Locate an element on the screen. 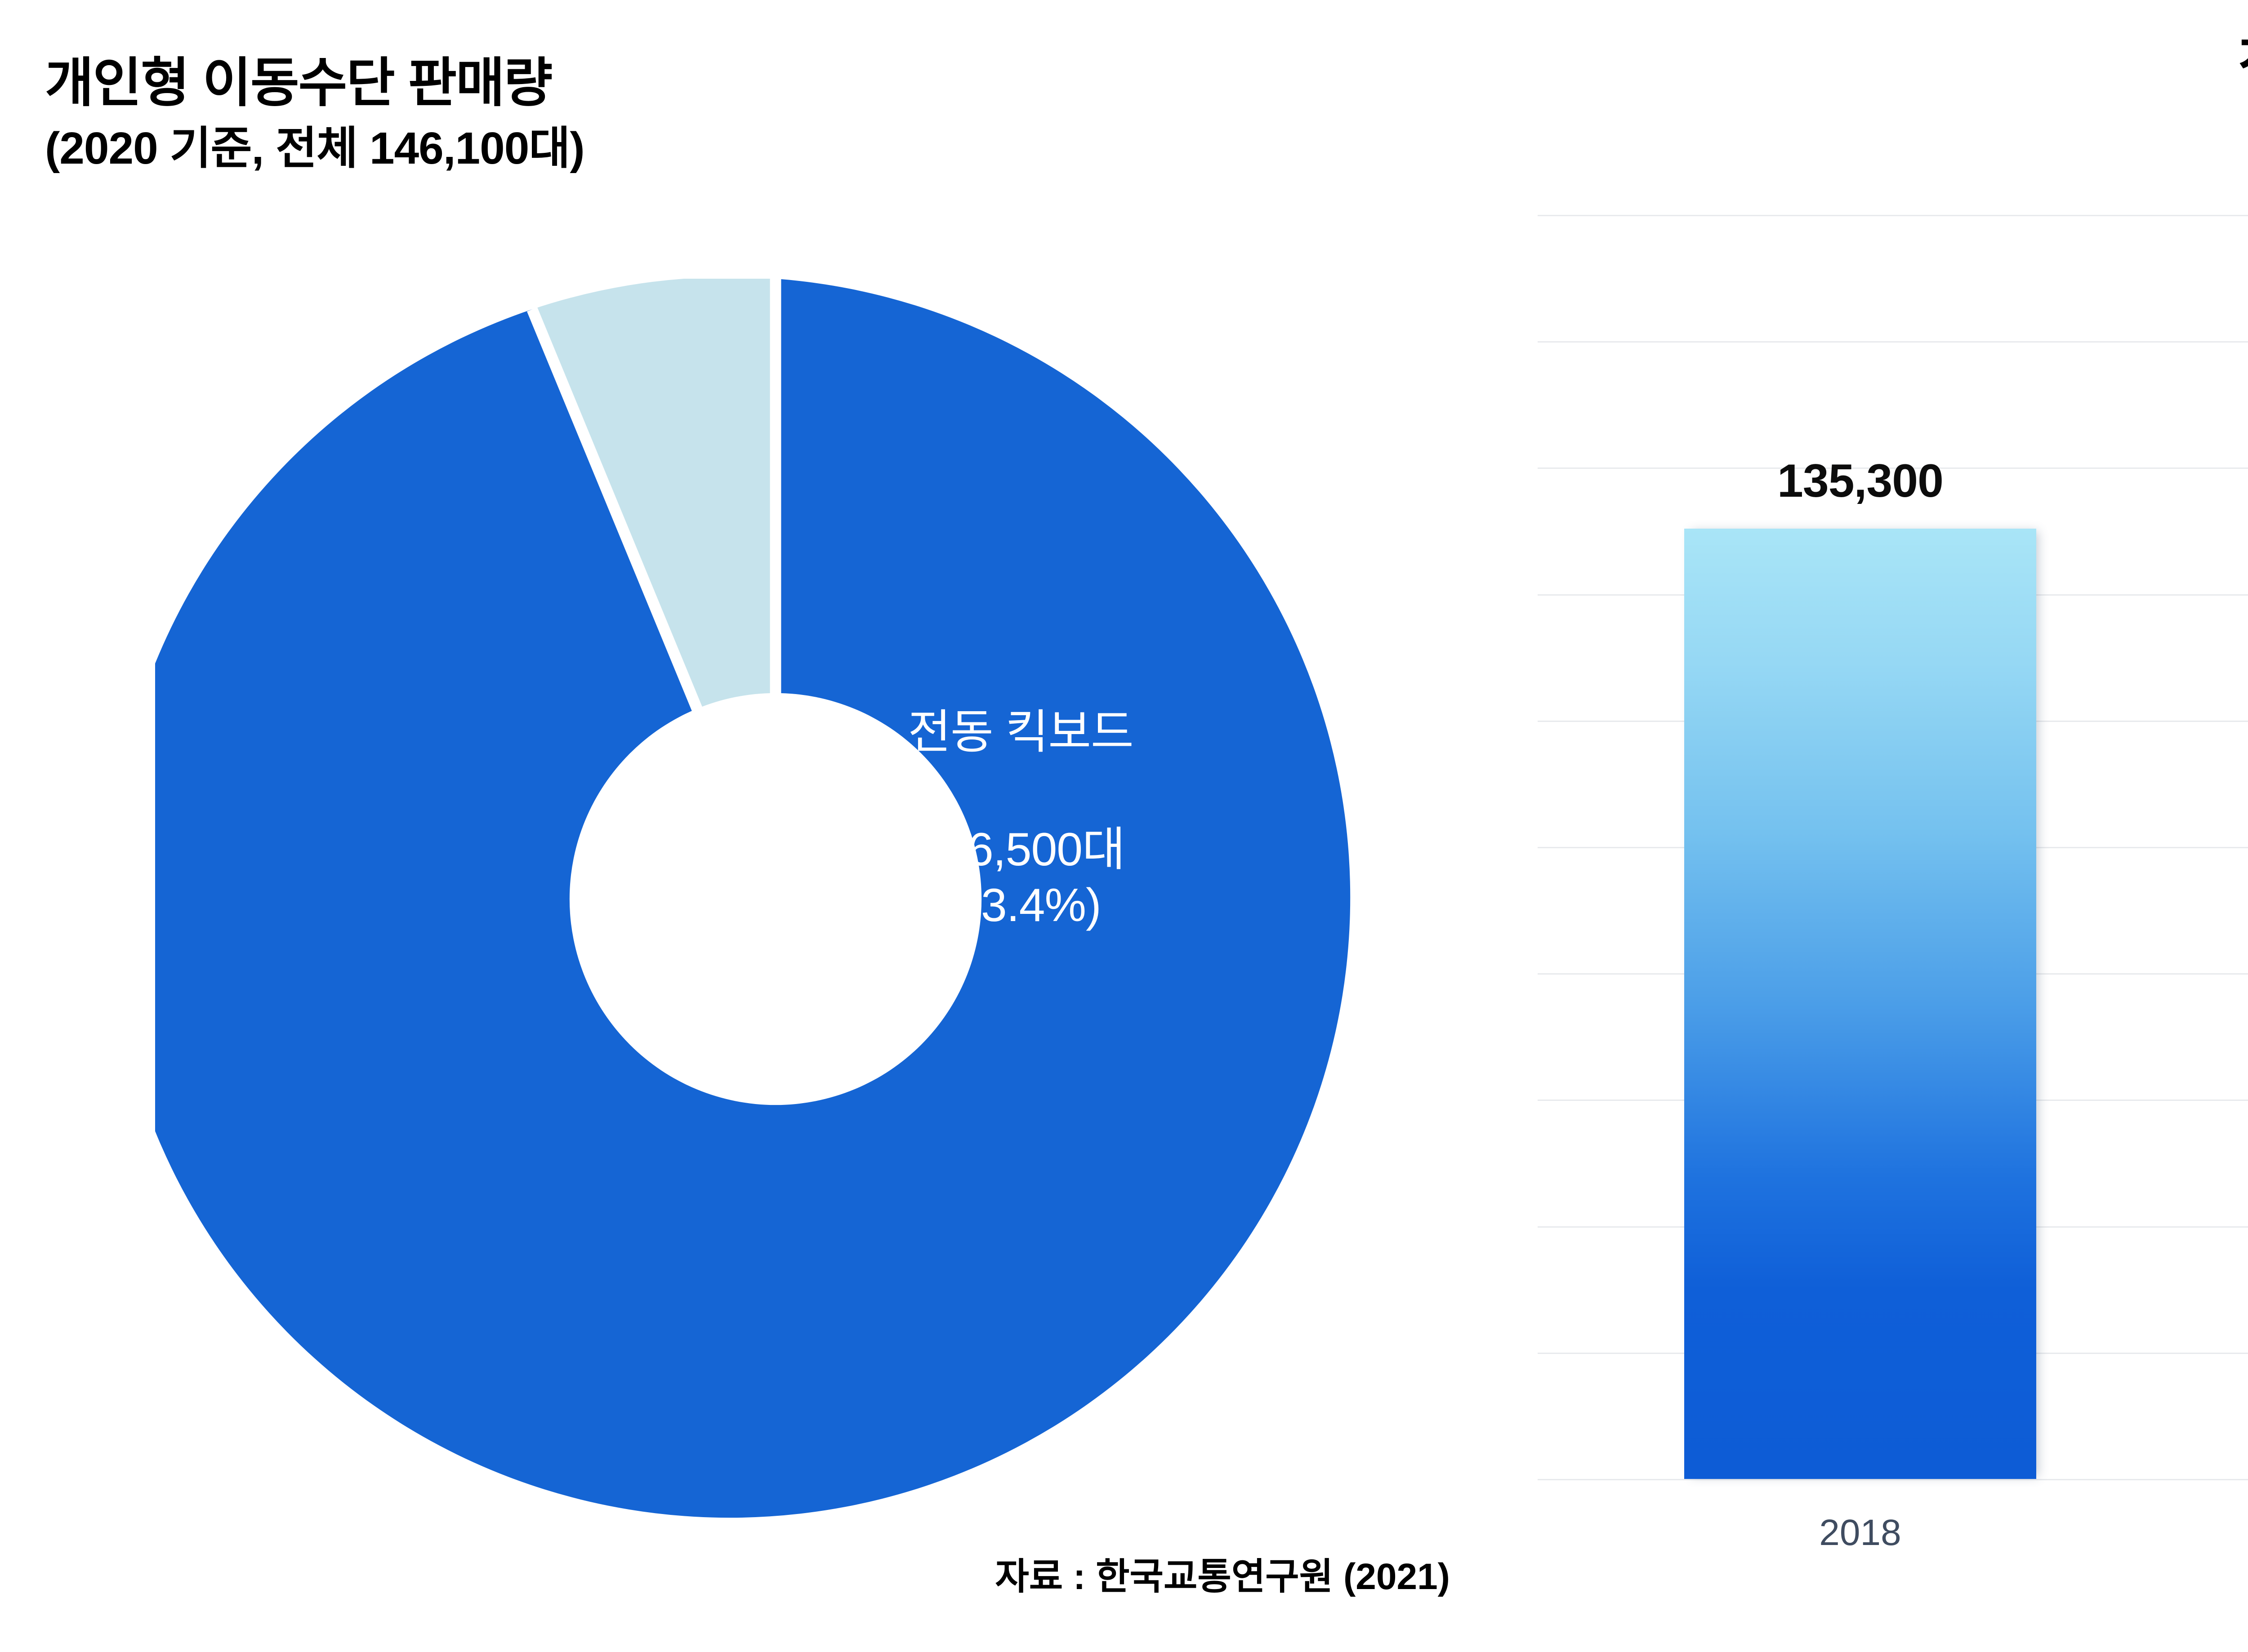 This screenshot has width=2248, height=1652. bar-group: 135,300 2018 is located at coordinates (1860, 884).